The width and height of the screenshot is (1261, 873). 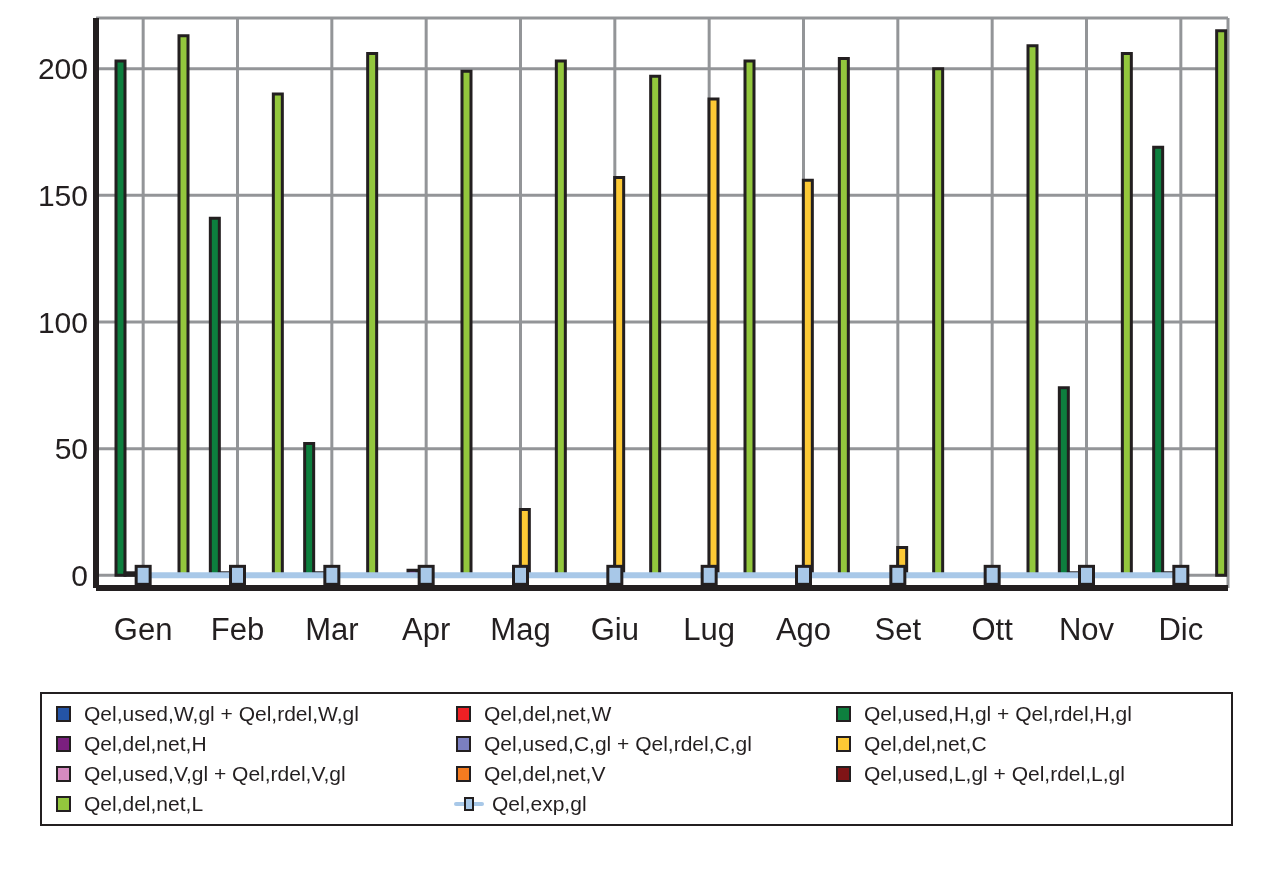 I want to click on x-tick-label: Giu, so click(x=614, y=630).